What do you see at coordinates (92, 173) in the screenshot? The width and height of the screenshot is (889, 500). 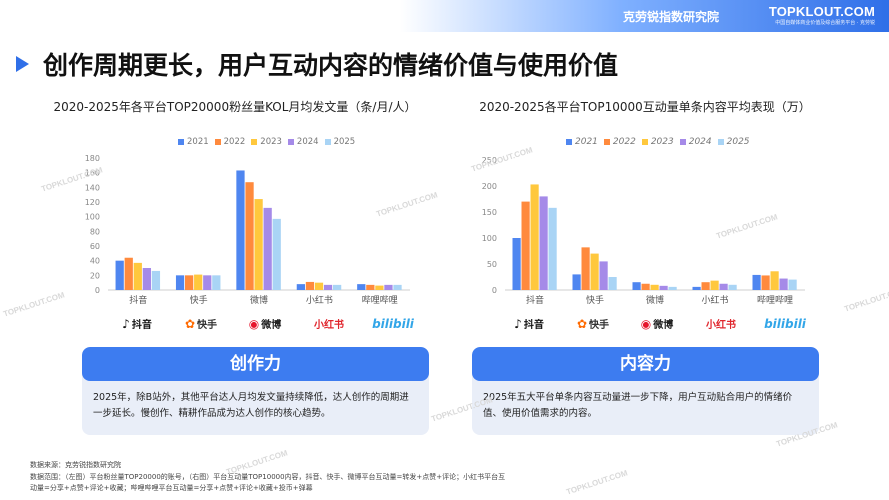 I see `y-tick-label: 160` at bounding box center [92, 173].